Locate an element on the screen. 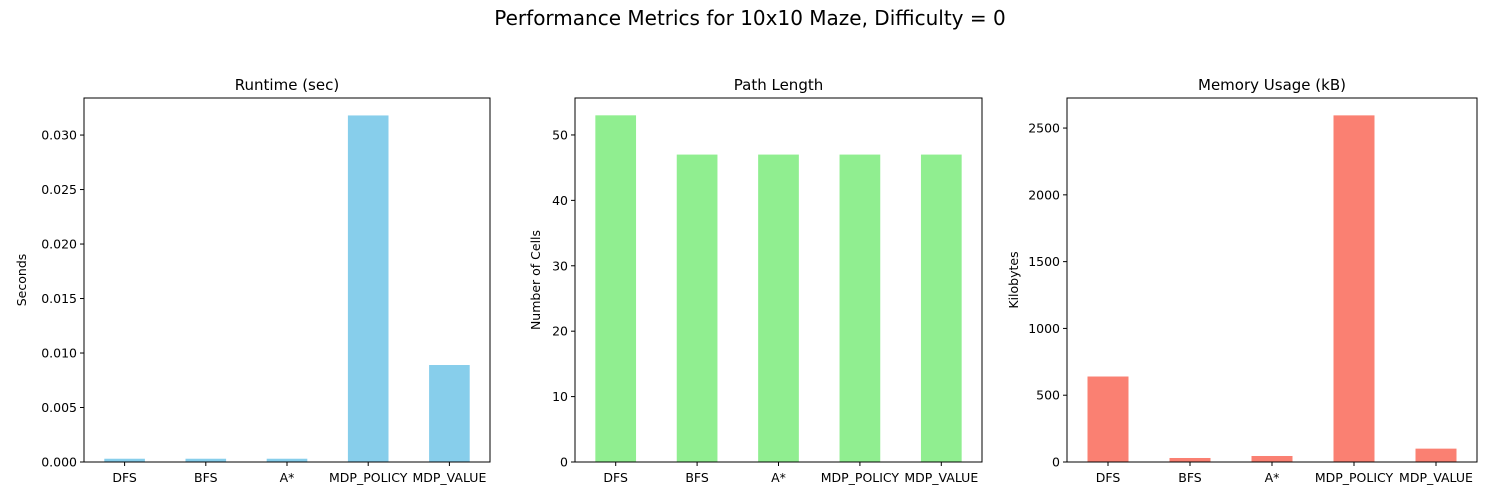 Image resolution: width=1500 pixels, height=500 pixels. y-tick-label: 0.005 is located at coordinates (59, 407).